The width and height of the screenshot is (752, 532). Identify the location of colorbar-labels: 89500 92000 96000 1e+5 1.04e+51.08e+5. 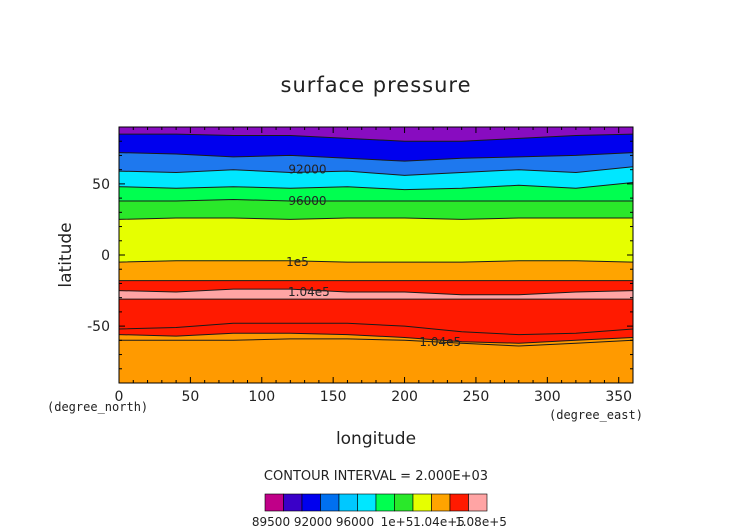
(379, 522).